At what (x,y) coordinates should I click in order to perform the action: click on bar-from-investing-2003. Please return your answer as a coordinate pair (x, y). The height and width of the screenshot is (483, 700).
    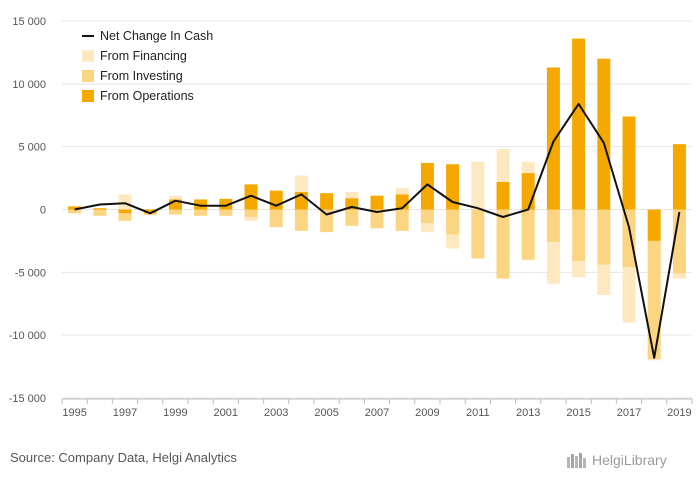
    Looking at the image, I should click on (276, 218).